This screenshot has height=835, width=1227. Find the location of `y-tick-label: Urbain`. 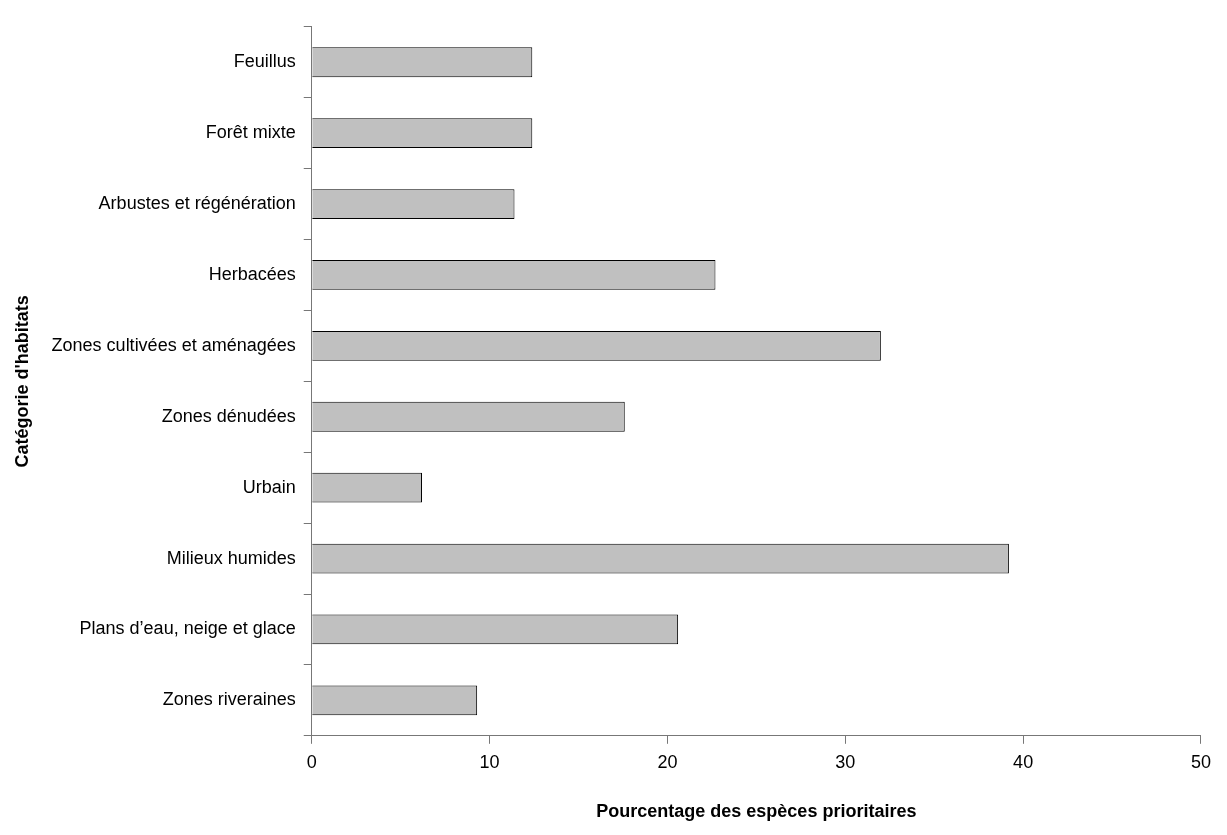

y-tick-label: Urbain is located at coordinates (269, 486).